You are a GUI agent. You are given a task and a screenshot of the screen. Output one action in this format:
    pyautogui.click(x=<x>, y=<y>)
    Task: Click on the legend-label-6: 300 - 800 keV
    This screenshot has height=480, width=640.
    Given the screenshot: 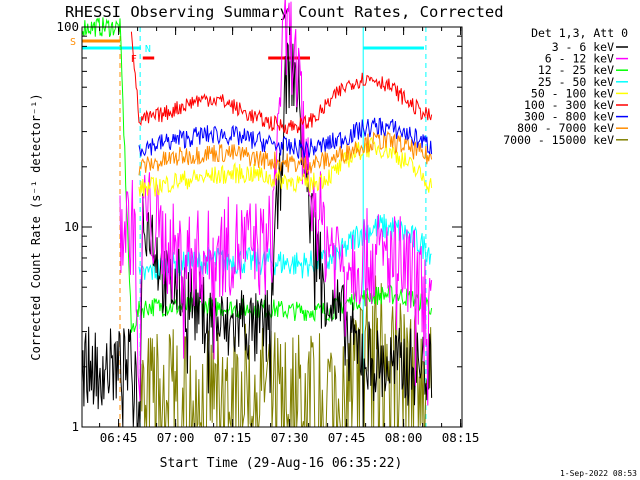 What is the action you would take?
    pyautogui.click(x=569, y=117)
    